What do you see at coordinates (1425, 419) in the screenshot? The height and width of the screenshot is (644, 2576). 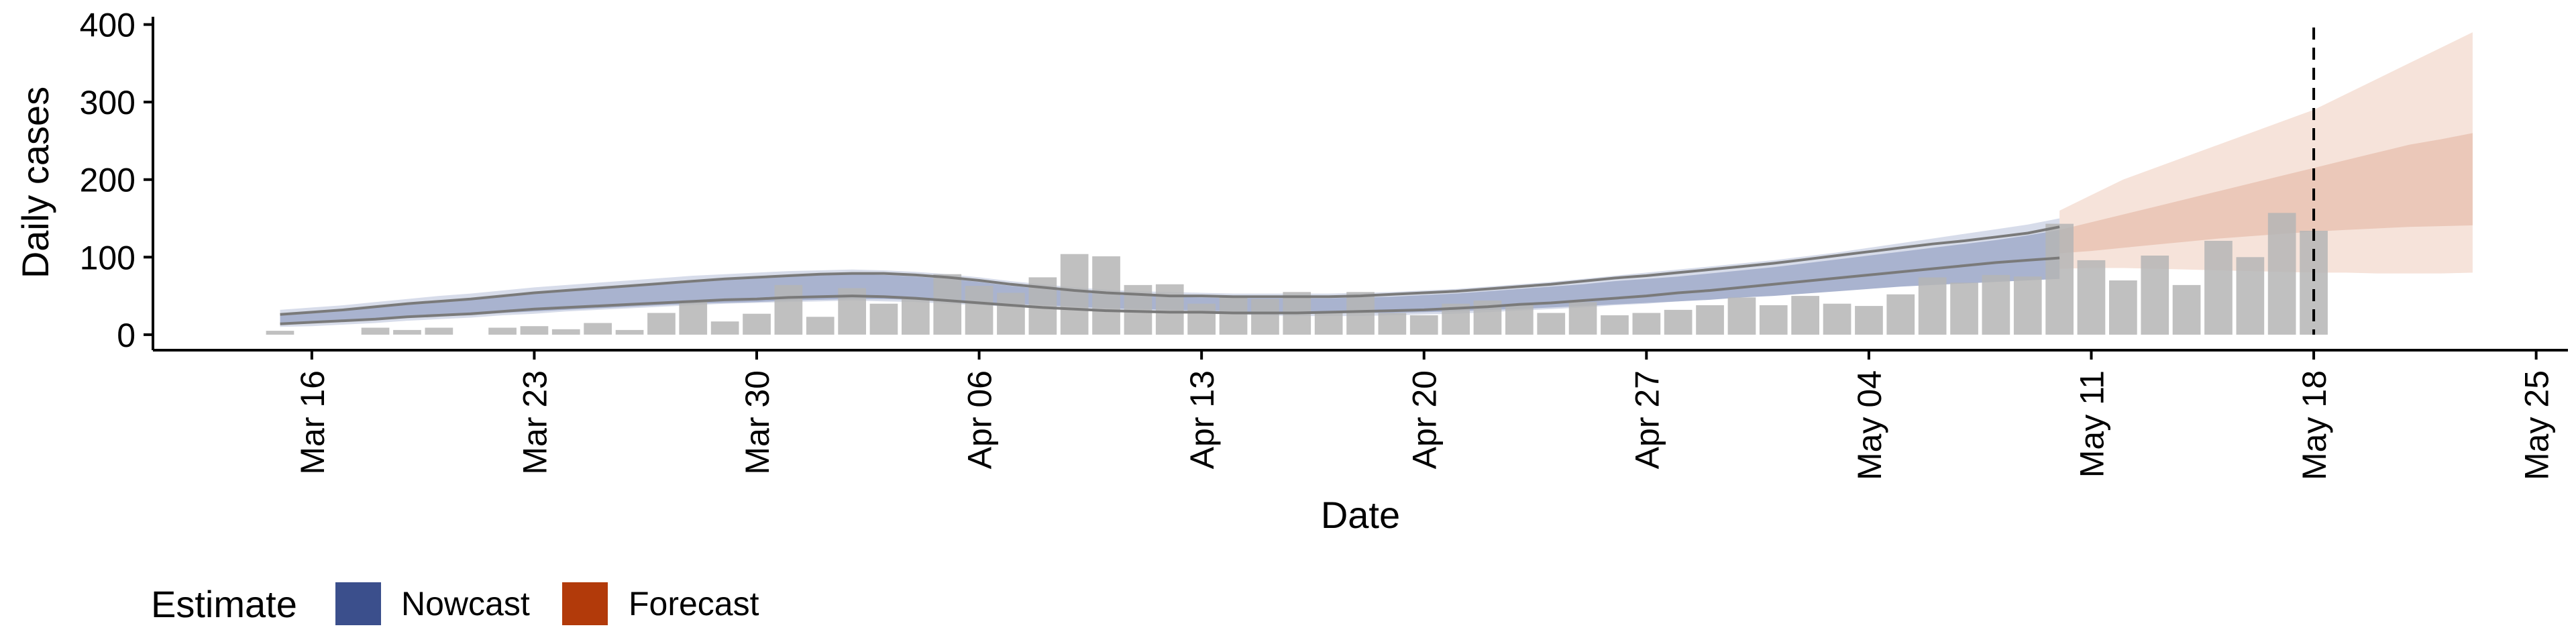 I see `x-tick-label: Apr 20` at bounding box center [1425, 419].